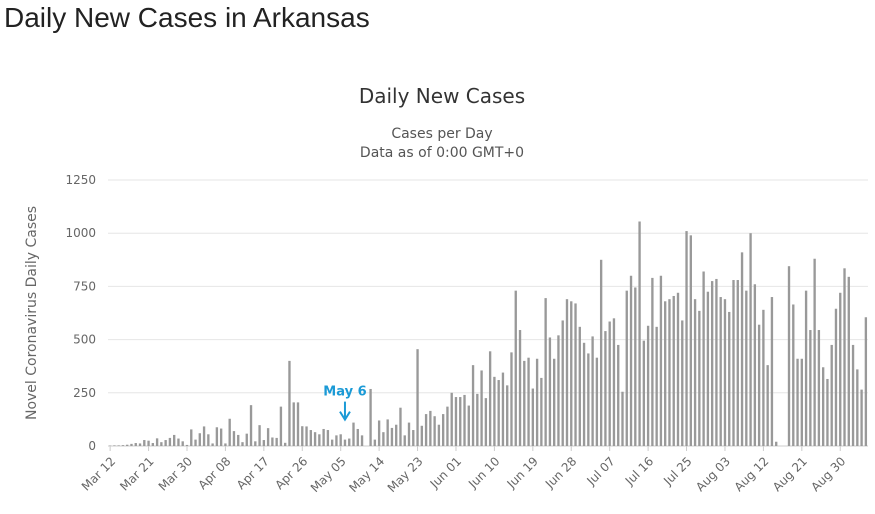 The height and width of the screenshot is (514, 875). Describe the element at coordinates (253, 473) in the screenshot. I see `x-tick-label: Apr 17` at that location.